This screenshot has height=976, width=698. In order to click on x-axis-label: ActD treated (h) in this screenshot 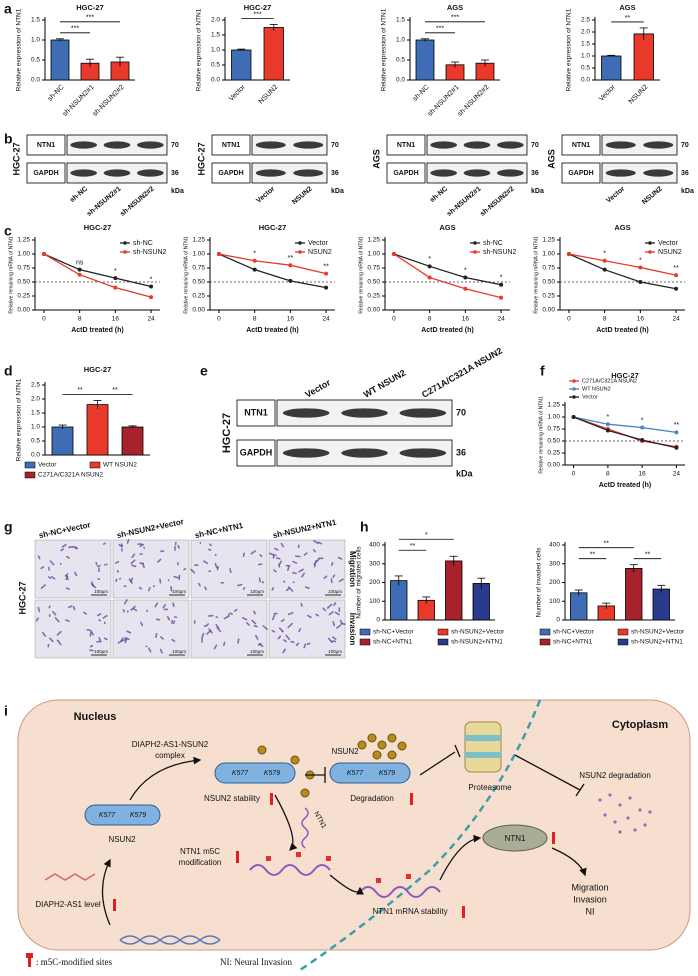, I will do `click(272, 330)`.